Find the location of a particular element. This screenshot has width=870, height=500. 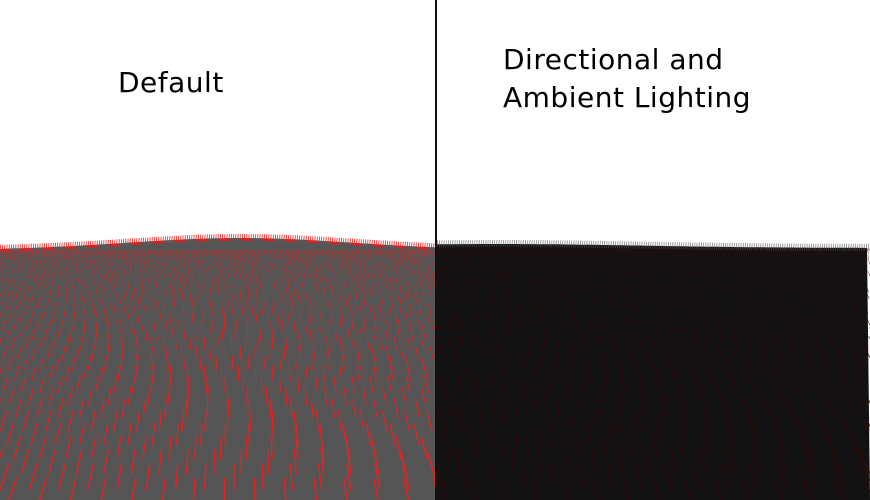

panel-divider is located at coordinates (436, 250).